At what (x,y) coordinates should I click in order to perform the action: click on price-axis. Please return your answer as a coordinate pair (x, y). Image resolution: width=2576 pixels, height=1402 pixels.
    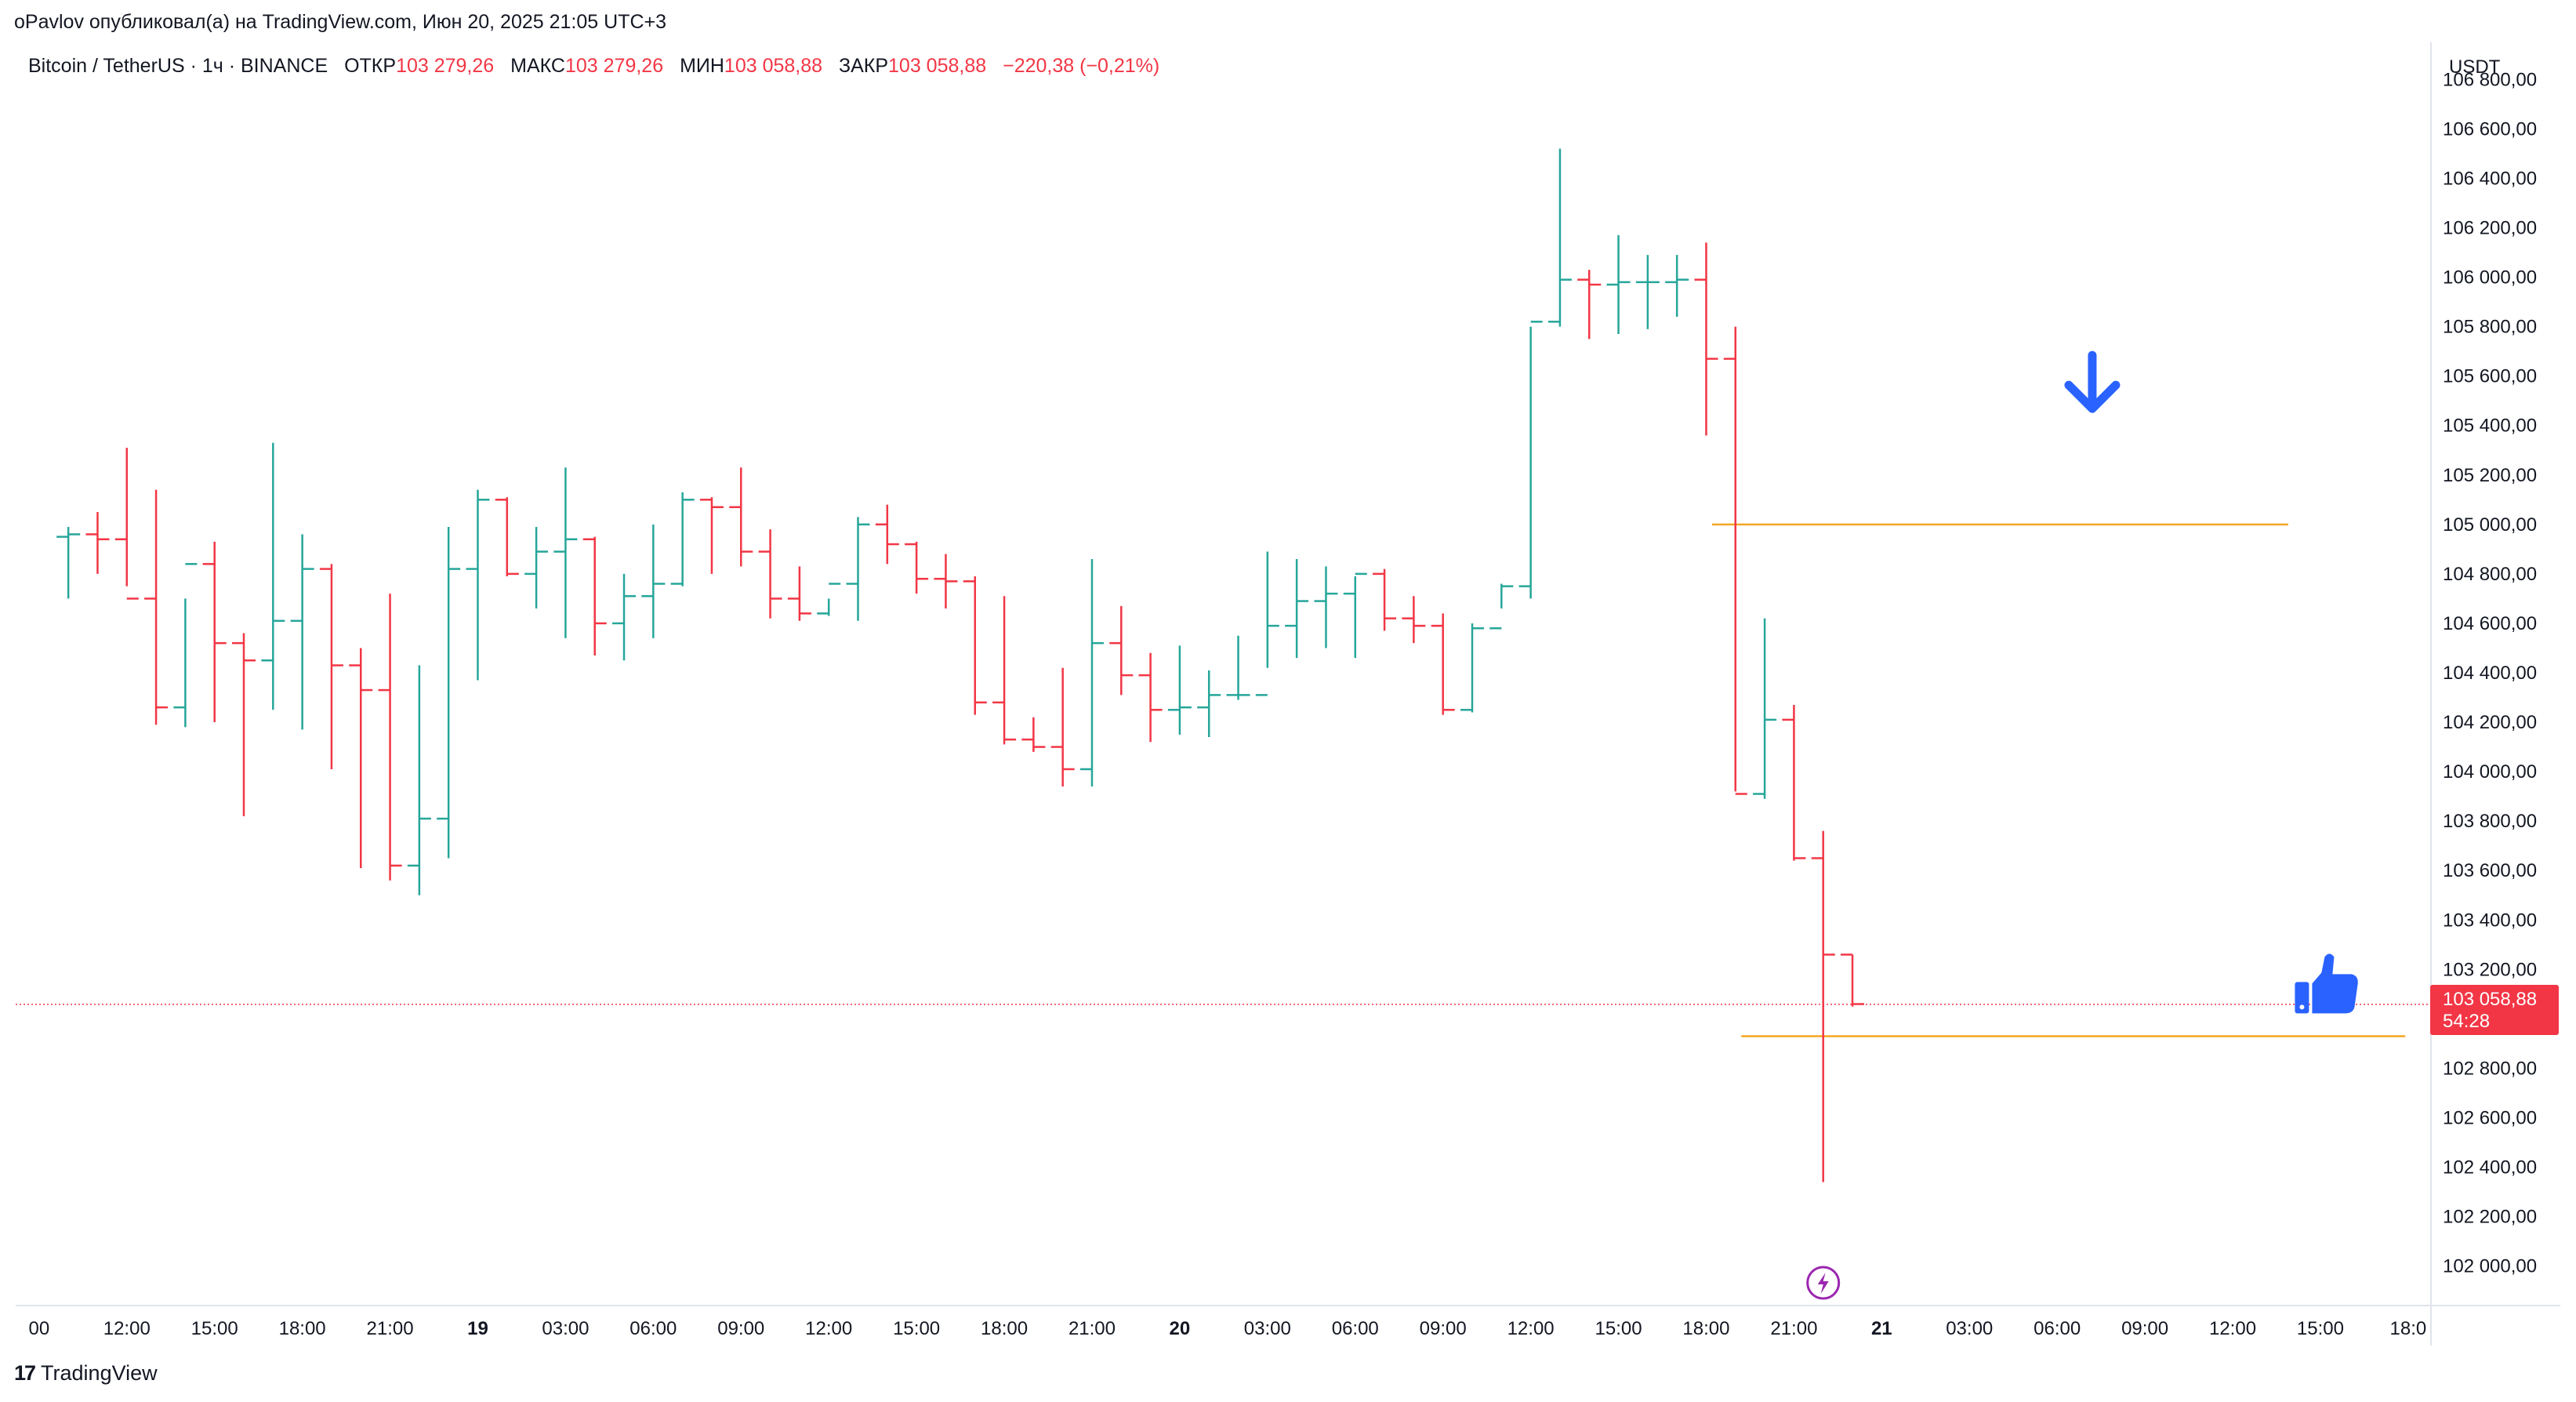
    Looking at the image, I should click on (2496, 694).